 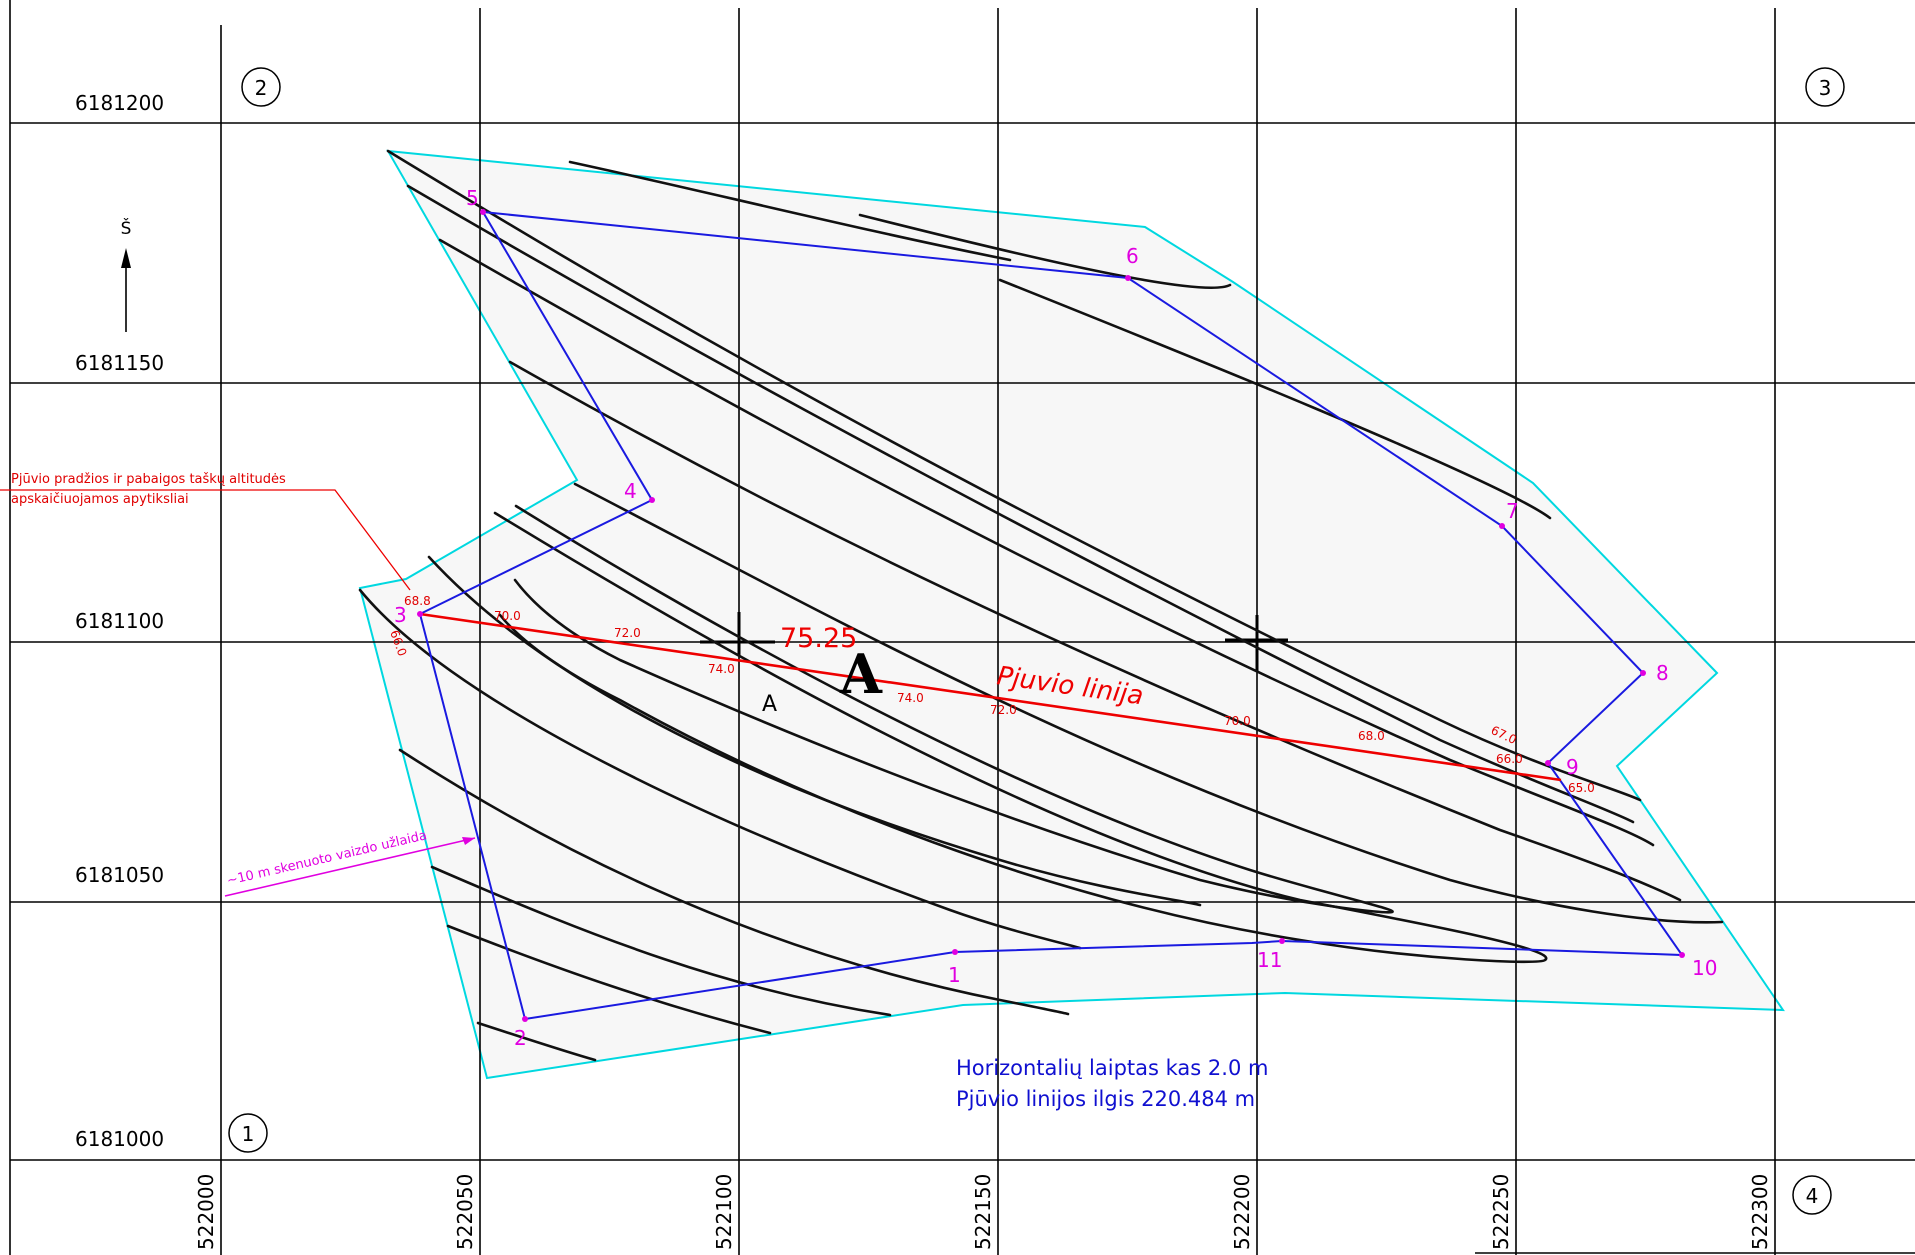 What do you see at coordinates (119, 621) in the screenshot?
I see `y-label-6181100: 6181100` at bounding box center [119, 621].